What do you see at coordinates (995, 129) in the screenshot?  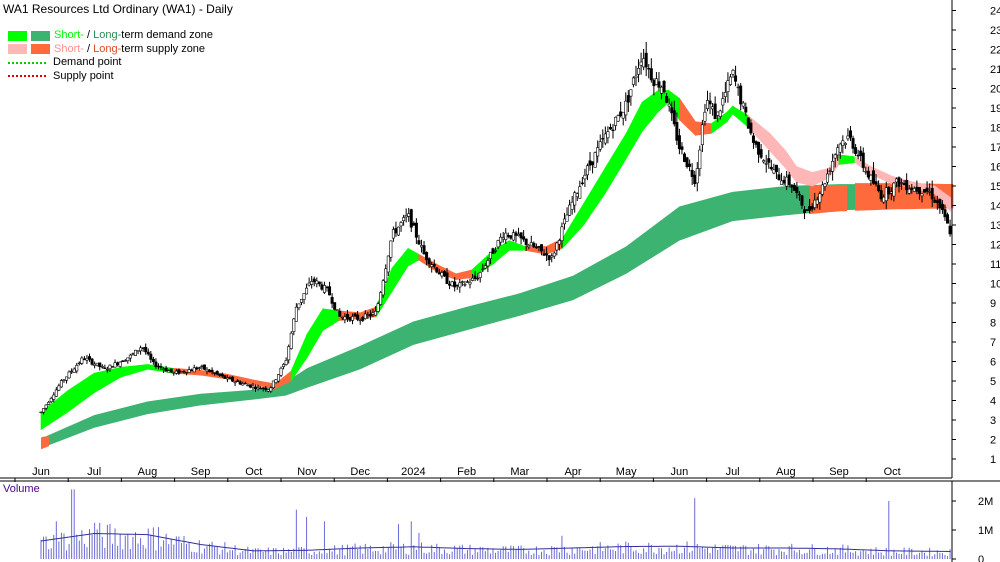 I see `price-tick-label: 18` at bounding box center [995, 129].